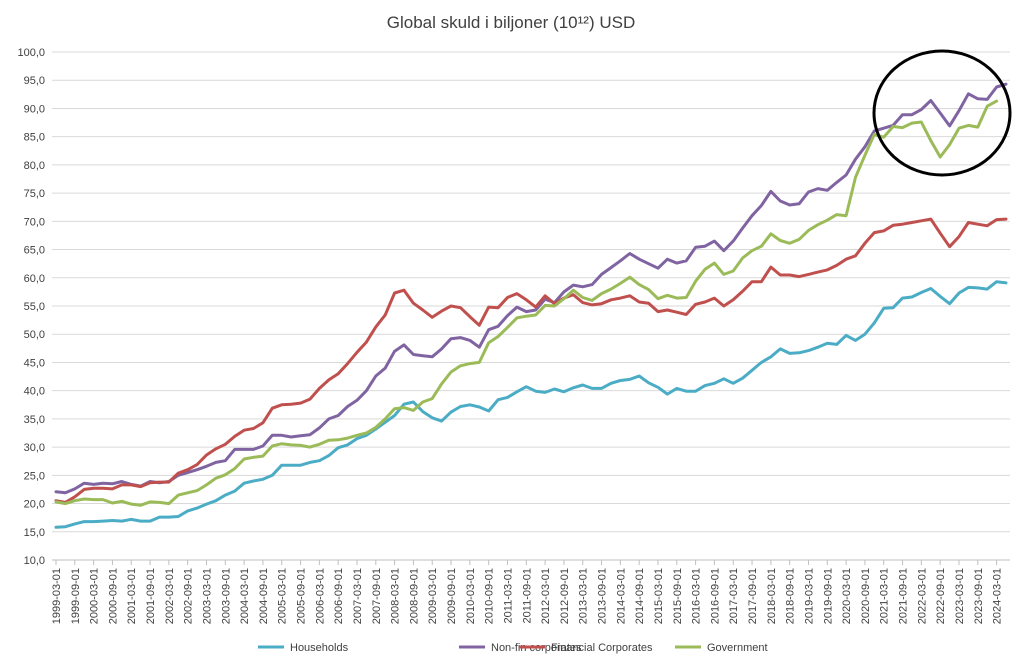 This screenshot has height=668, width=1024. What do you see at coordinates (34, 251) in the screenshot?
I see `y-tick-label: 65,0` at bounding box center [34, 251].